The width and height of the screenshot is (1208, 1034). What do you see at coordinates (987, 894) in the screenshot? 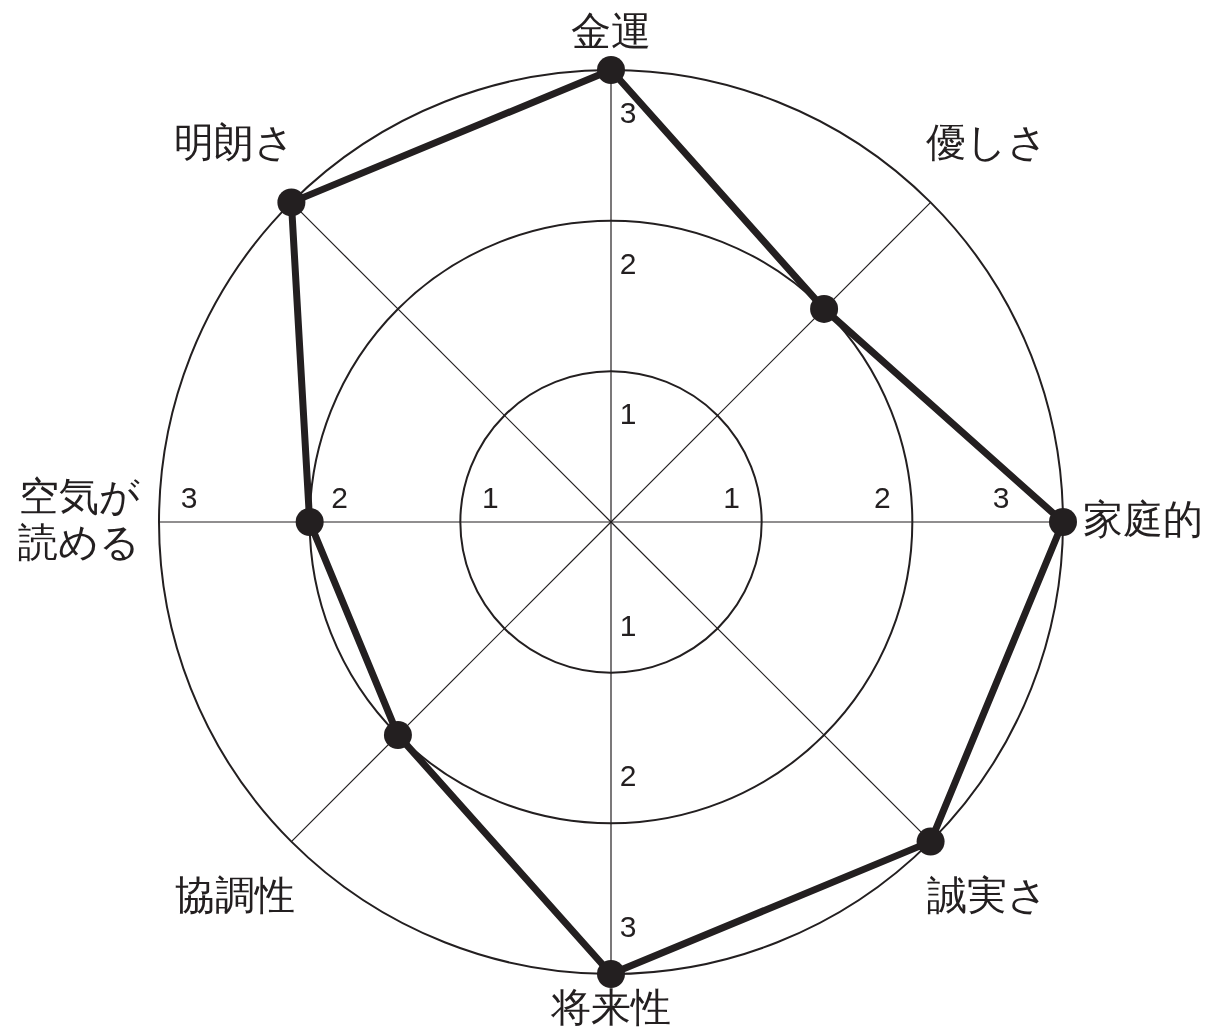
I see `spoke-label: 誠実さ` at bounding box center [987, 894].